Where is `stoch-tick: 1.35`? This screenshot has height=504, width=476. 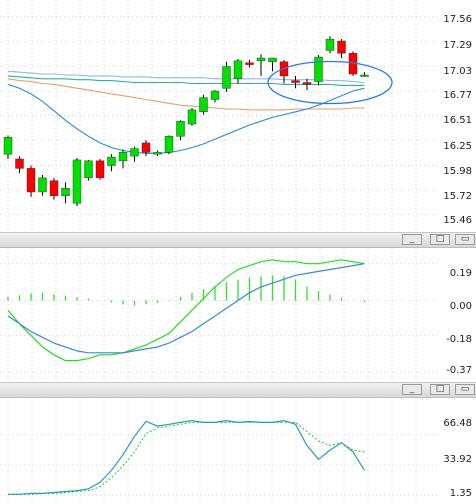
stoch-tick: 1.35 is located at coordinates (460, 493).